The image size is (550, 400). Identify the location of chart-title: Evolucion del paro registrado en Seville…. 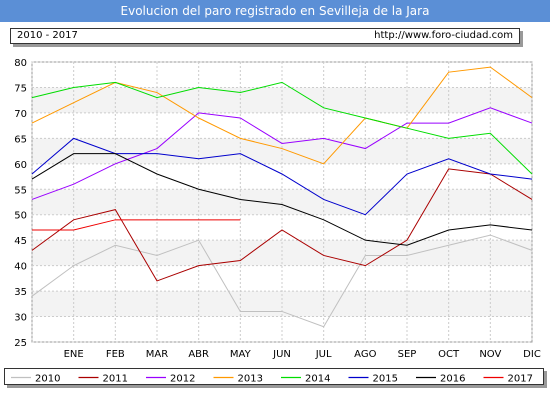
(275, 11).